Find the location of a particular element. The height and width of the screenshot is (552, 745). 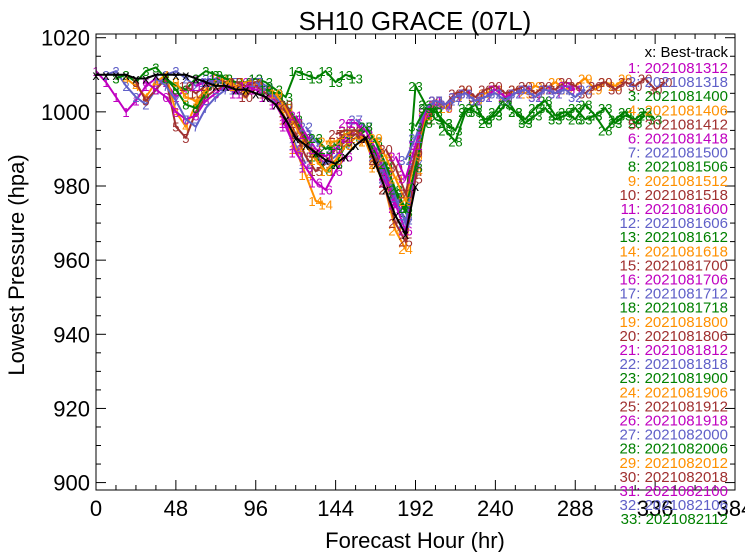

series-point-27: 27 is located at coordinates (355, 119).